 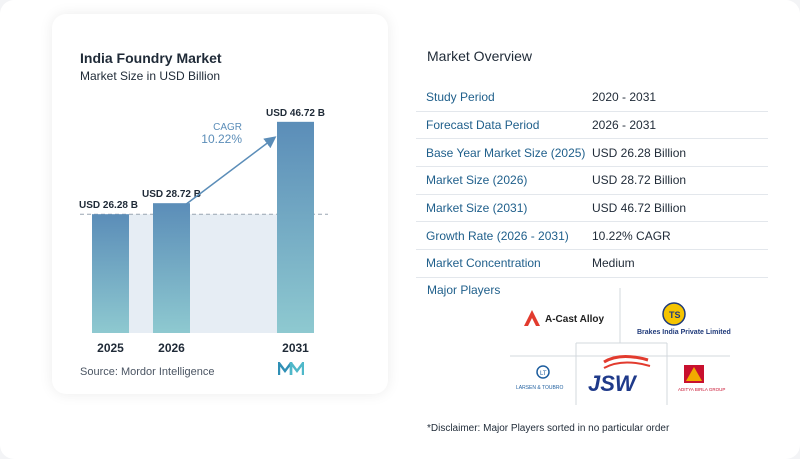 What do you see at coordinates (483, 263) in the screenshot?
I see `row-label: Market Concentration` at bounding box center [483, 263].